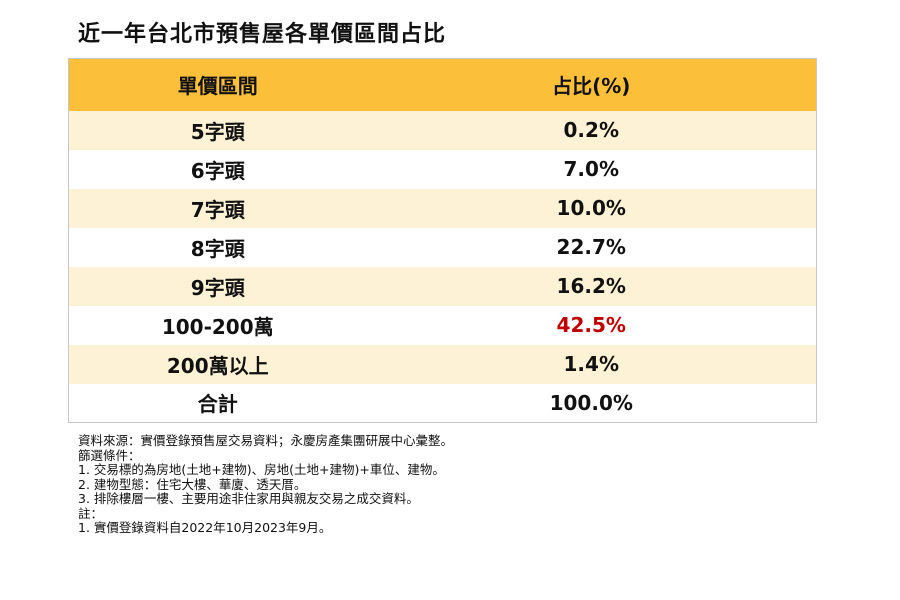  I want to click on total-percent-cell: 100.0%, so click(591, 402).